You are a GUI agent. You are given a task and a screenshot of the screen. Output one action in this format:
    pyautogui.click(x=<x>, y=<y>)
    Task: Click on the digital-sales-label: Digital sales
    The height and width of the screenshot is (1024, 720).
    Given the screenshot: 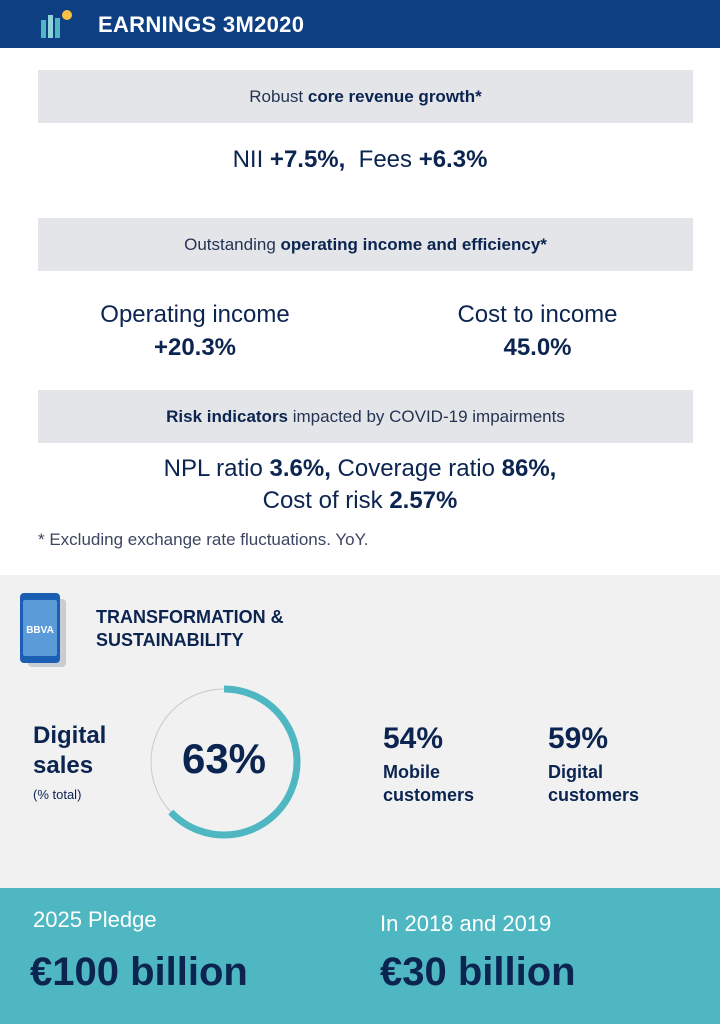 What is the action you would take?
    pyautogui.click(x=88, y=751)
    